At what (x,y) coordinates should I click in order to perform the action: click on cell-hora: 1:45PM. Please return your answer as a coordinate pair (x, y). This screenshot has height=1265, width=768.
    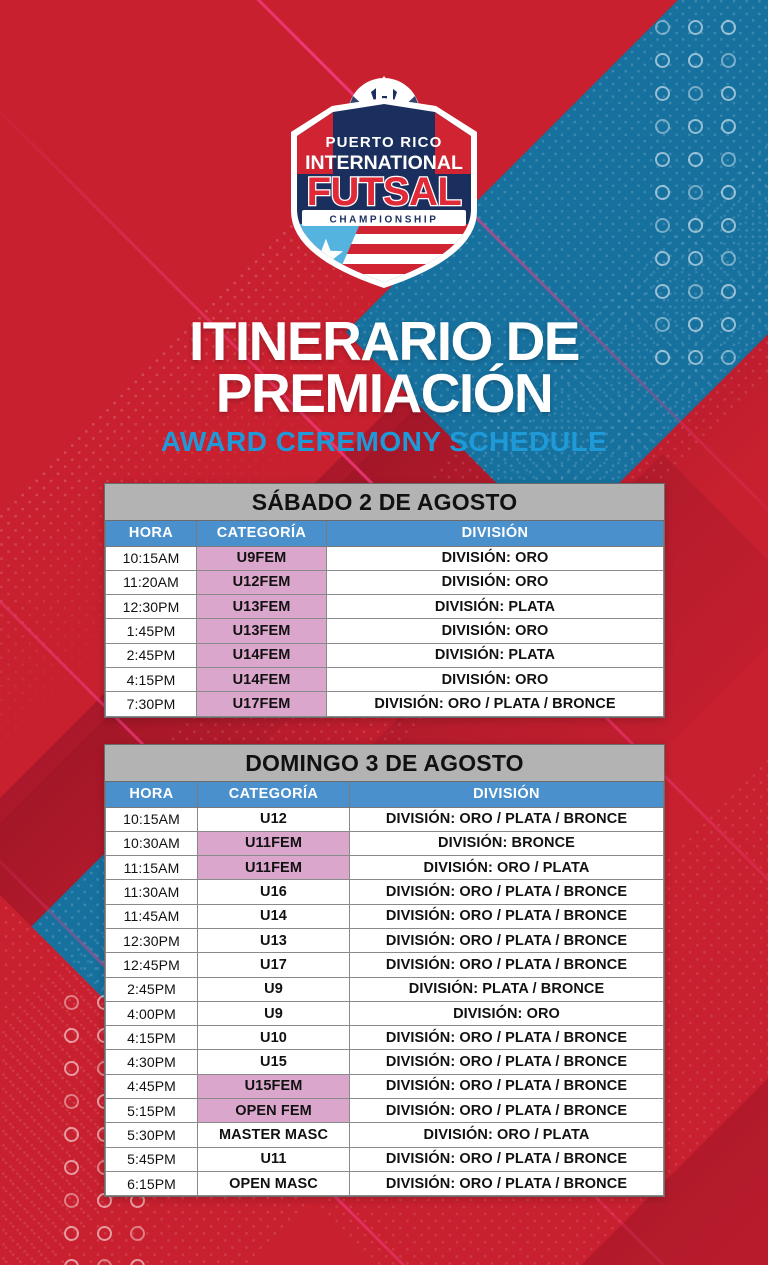
    Looking at the image, I should click on (151, 631).